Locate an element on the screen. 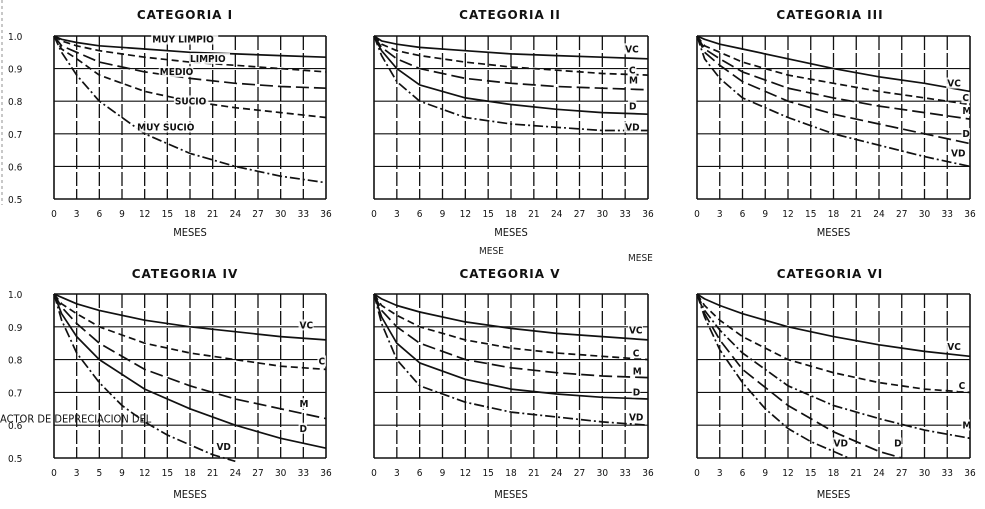 The width and height of the screenshot is (985, 509). chart-3-series-4-label-bg is located at coordinates (958, 153).